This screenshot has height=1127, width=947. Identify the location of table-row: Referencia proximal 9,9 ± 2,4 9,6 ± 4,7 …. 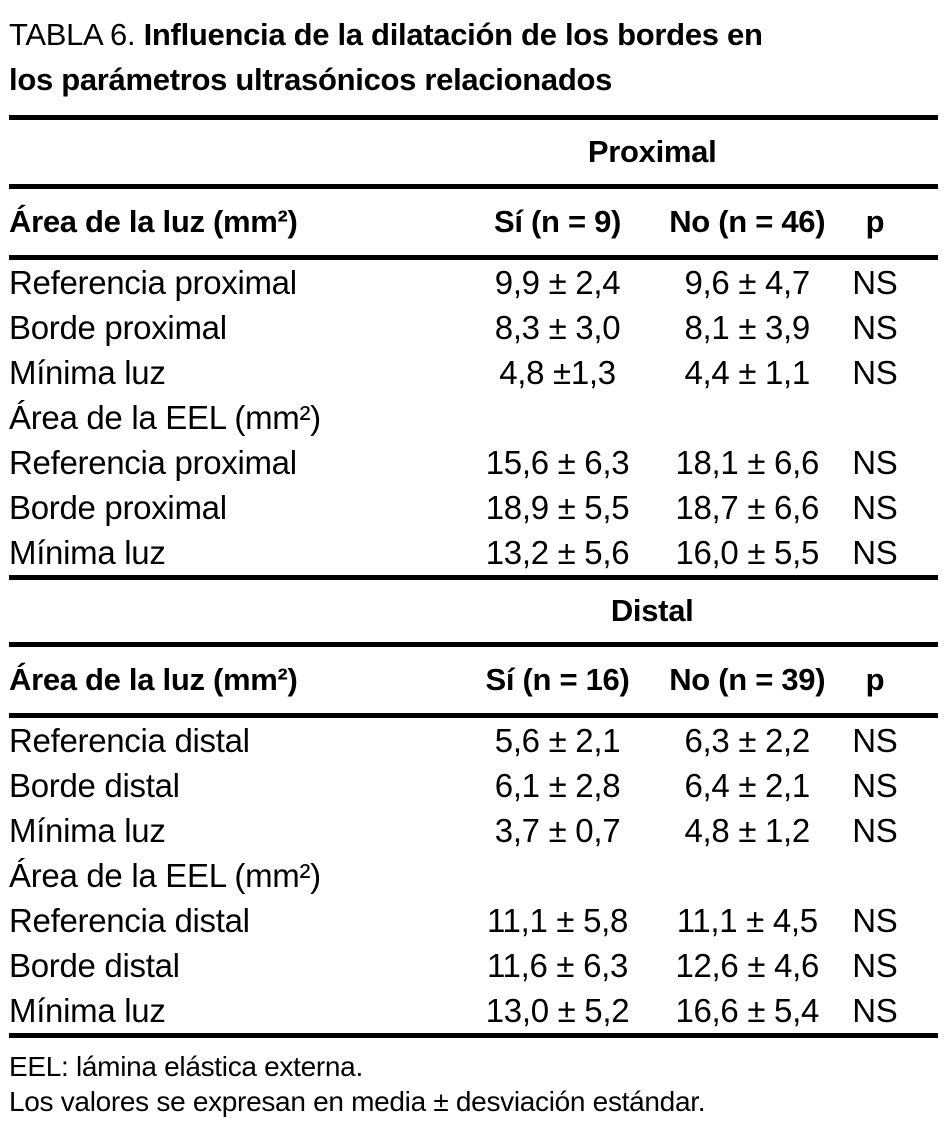
(473, 282).